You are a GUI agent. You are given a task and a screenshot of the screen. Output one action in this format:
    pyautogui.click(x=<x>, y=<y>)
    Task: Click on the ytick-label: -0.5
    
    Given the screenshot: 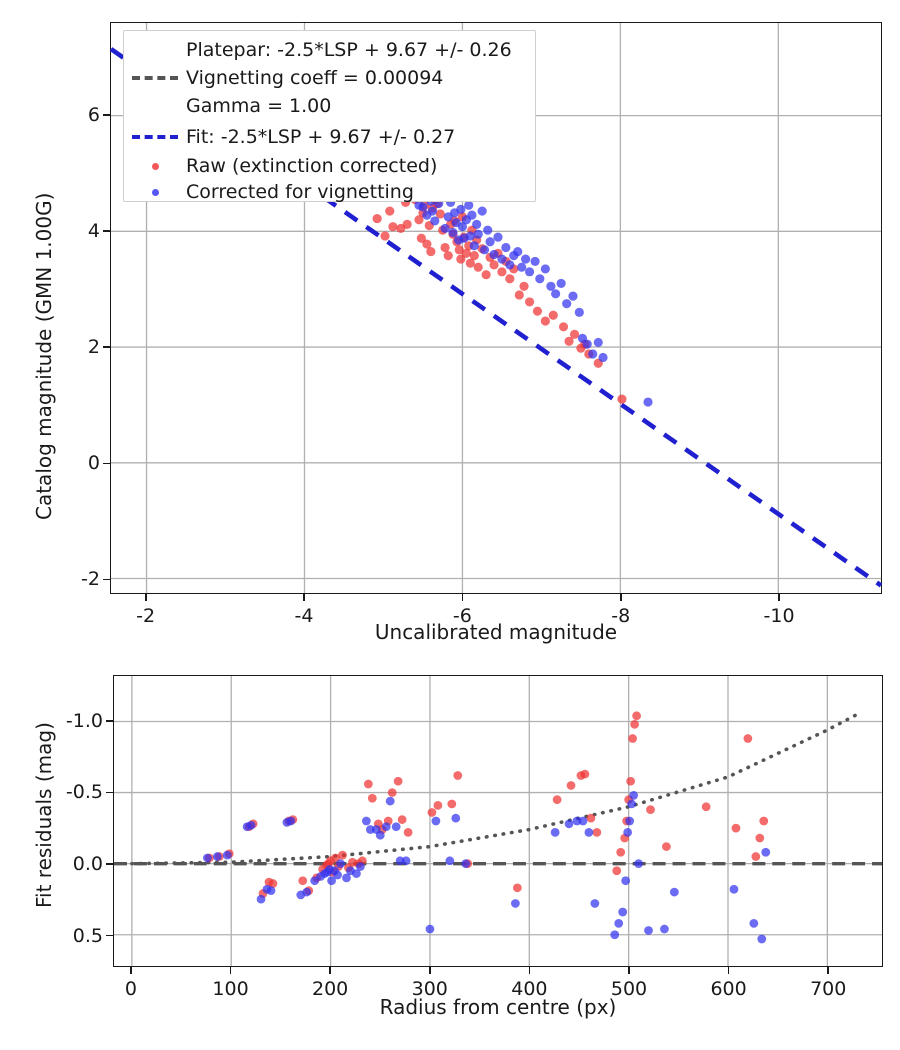 What is the action you would take?
    pyautogui.click(x=84, y=792)
    